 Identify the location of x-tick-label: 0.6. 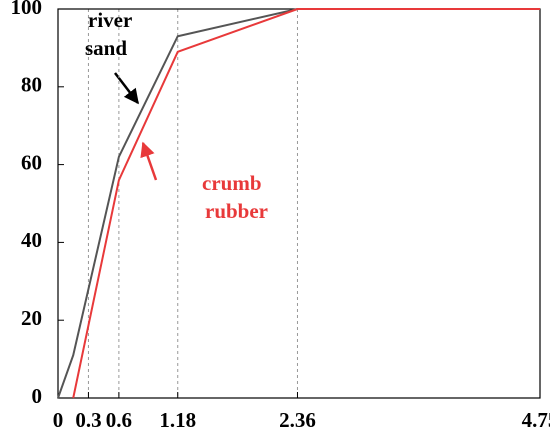
(119, 420).